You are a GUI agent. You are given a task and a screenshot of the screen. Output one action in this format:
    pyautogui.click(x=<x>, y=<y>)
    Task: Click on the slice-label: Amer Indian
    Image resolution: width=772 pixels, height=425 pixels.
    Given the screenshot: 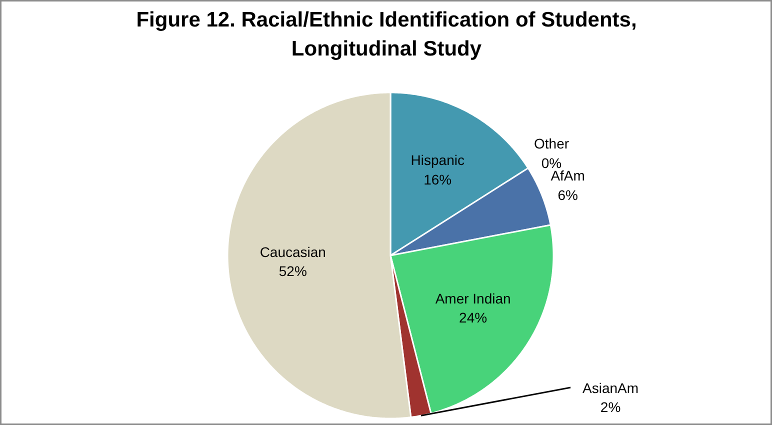 What is the action you would take?
    pyautogui.click(x=473, y=298)
    